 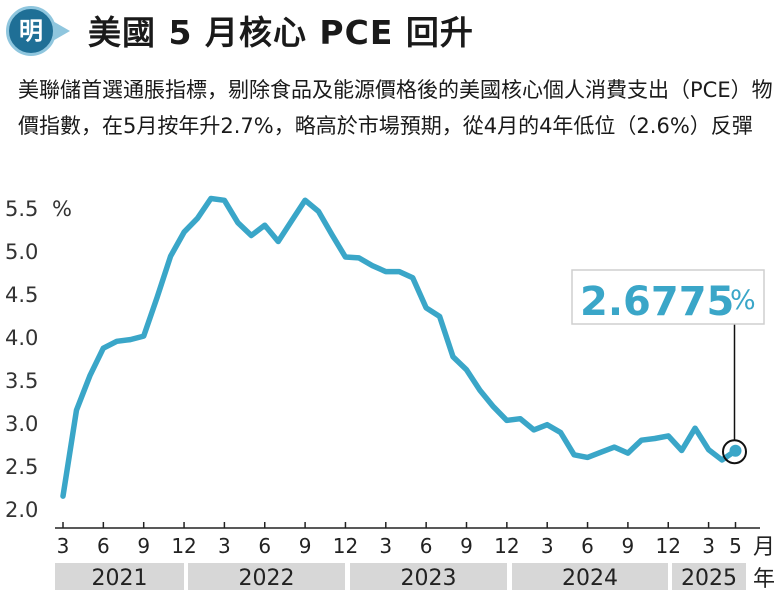 I want to click on year-label: 2023, so click(x=429, y=578).